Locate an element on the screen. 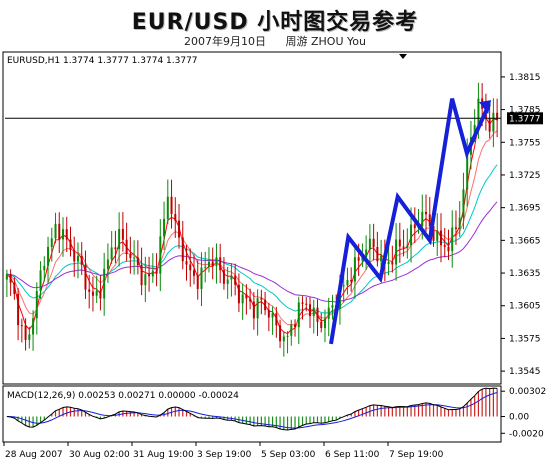  macd-y-tick-label: 0.00 is located at coordinates (519, 418).